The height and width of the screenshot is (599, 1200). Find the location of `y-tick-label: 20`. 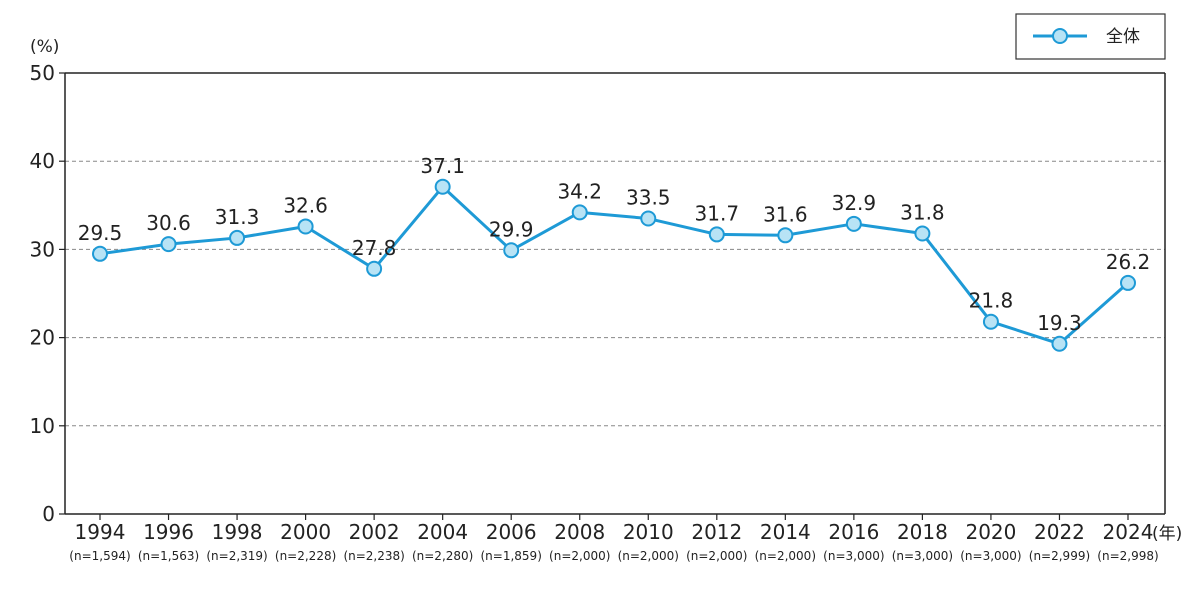

y-tick-label: 20 is located at coordinates (42, 338).